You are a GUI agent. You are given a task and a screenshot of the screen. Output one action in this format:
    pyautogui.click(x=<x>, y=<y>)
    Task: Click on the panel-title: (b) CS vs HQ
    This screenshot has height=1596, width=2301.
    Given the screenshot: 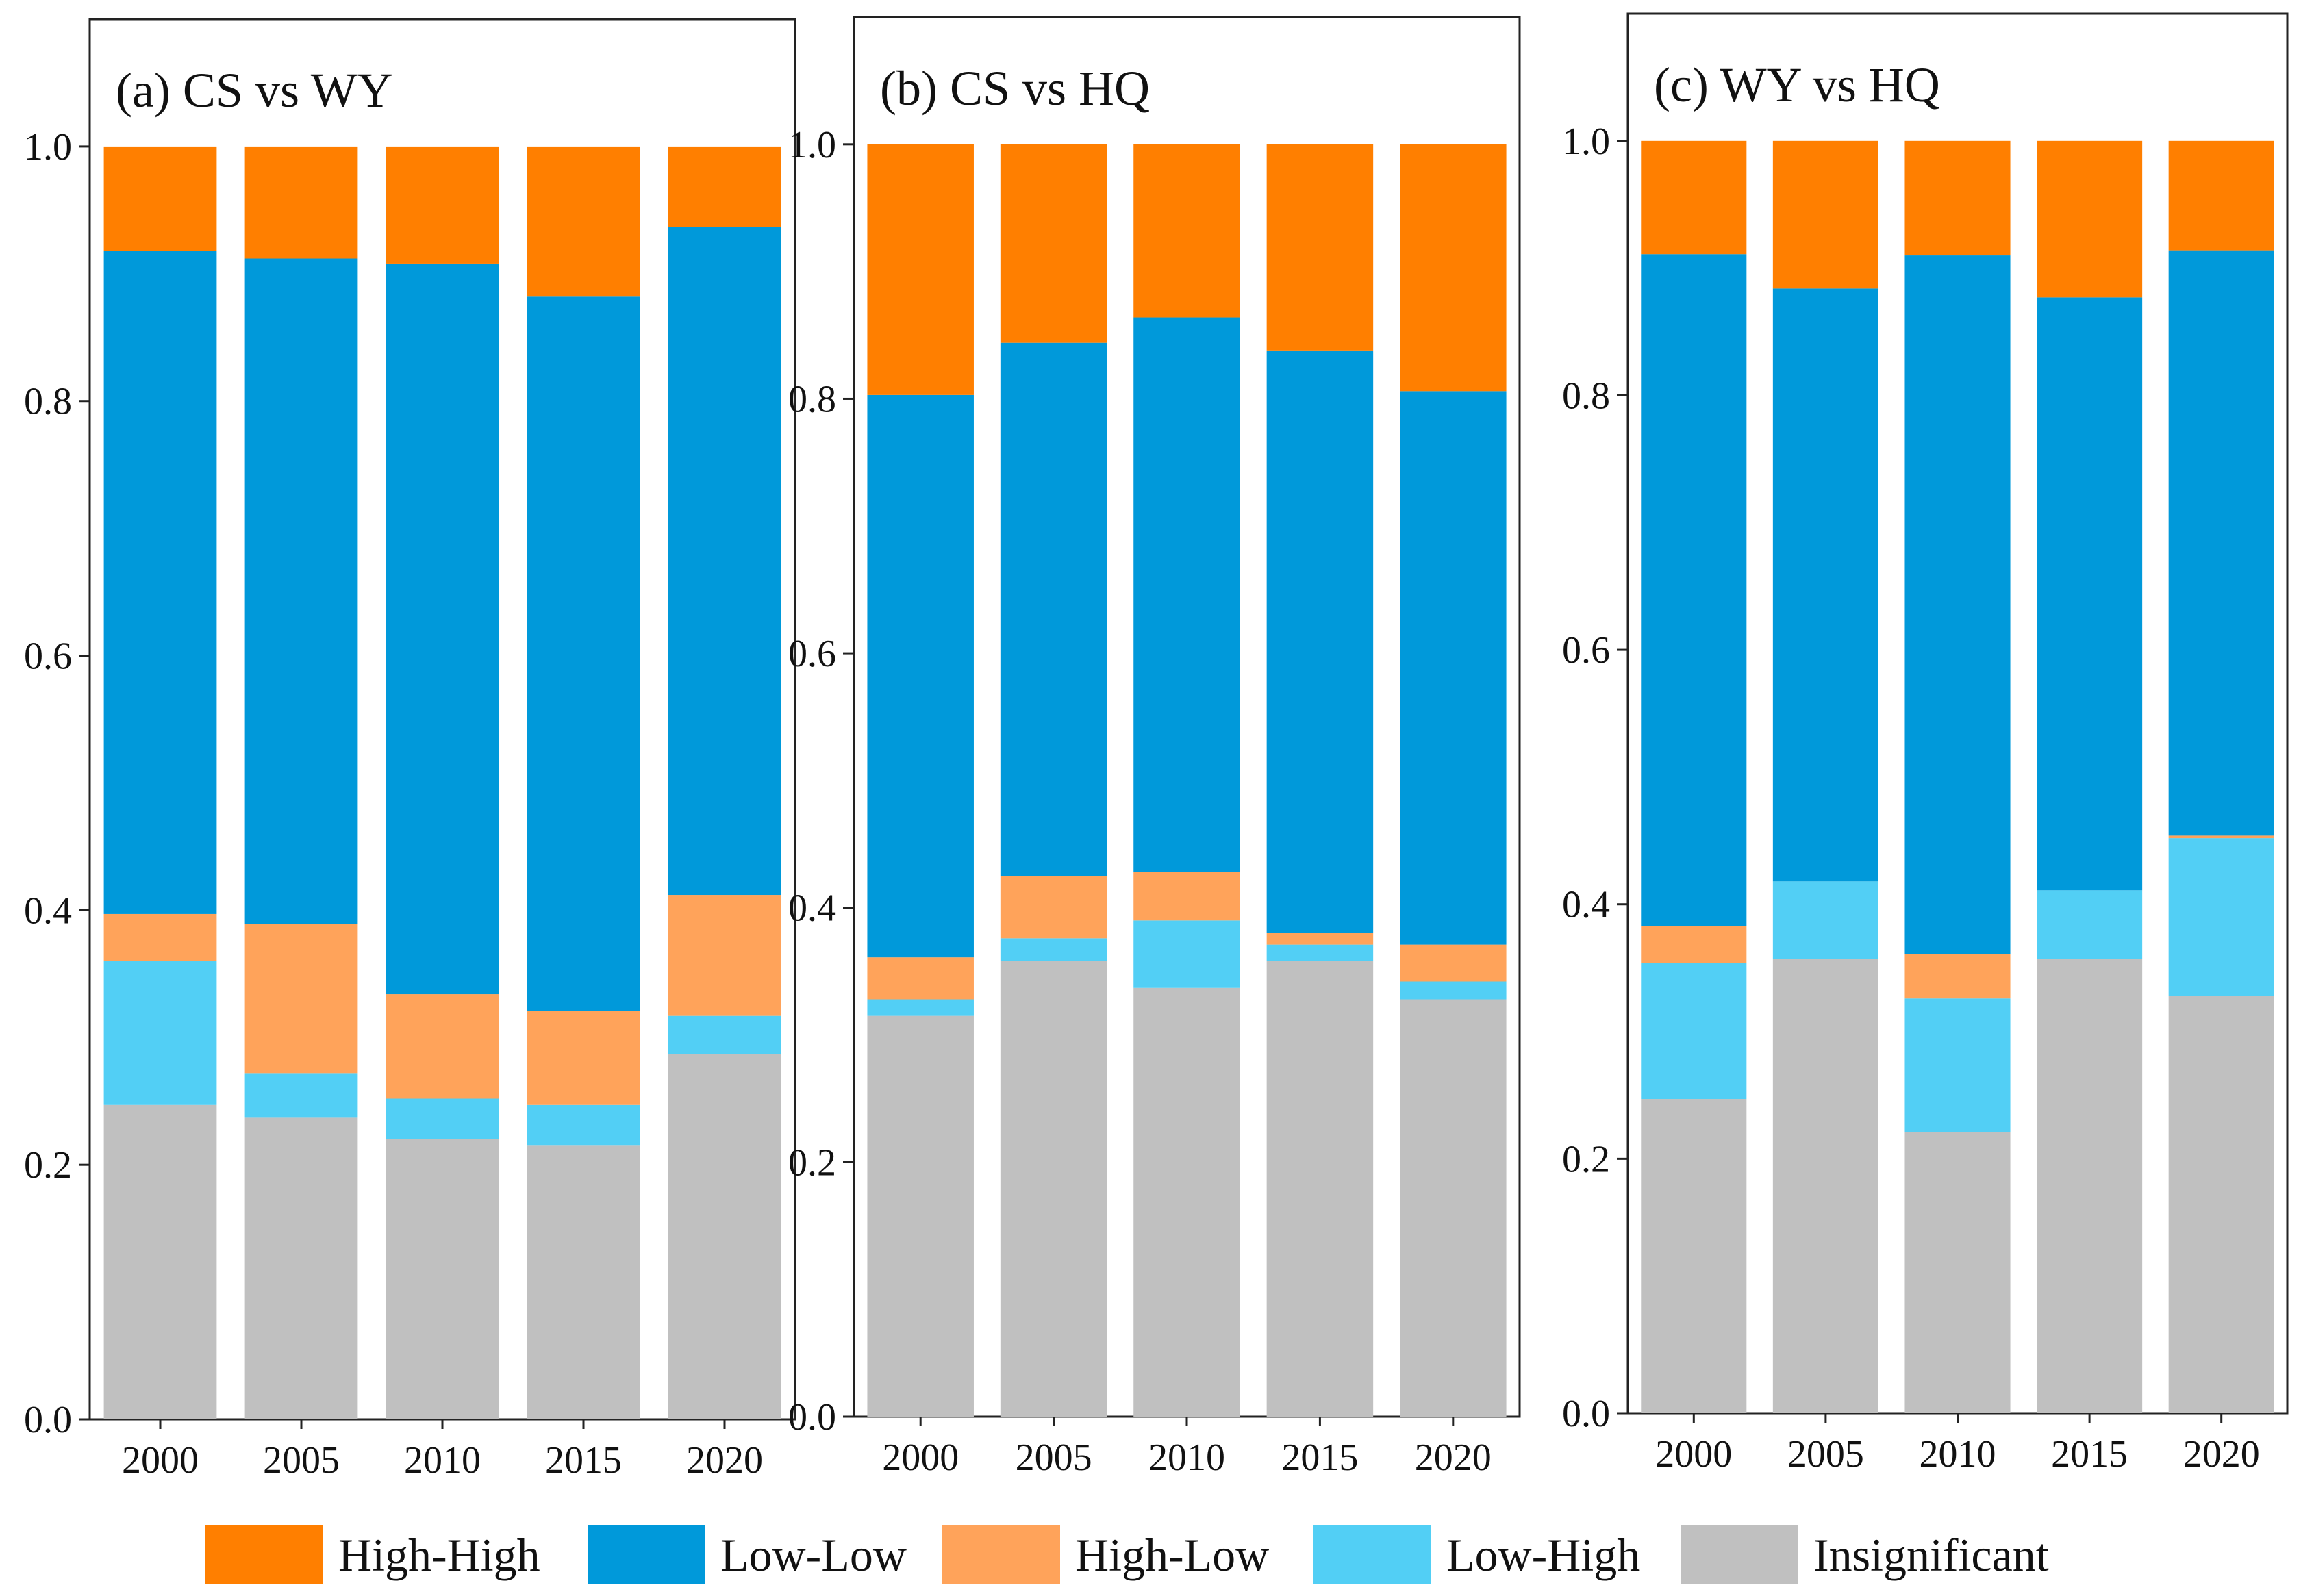 What is the action you would take?
    pyautogui.click(x=1015, y=88)
    